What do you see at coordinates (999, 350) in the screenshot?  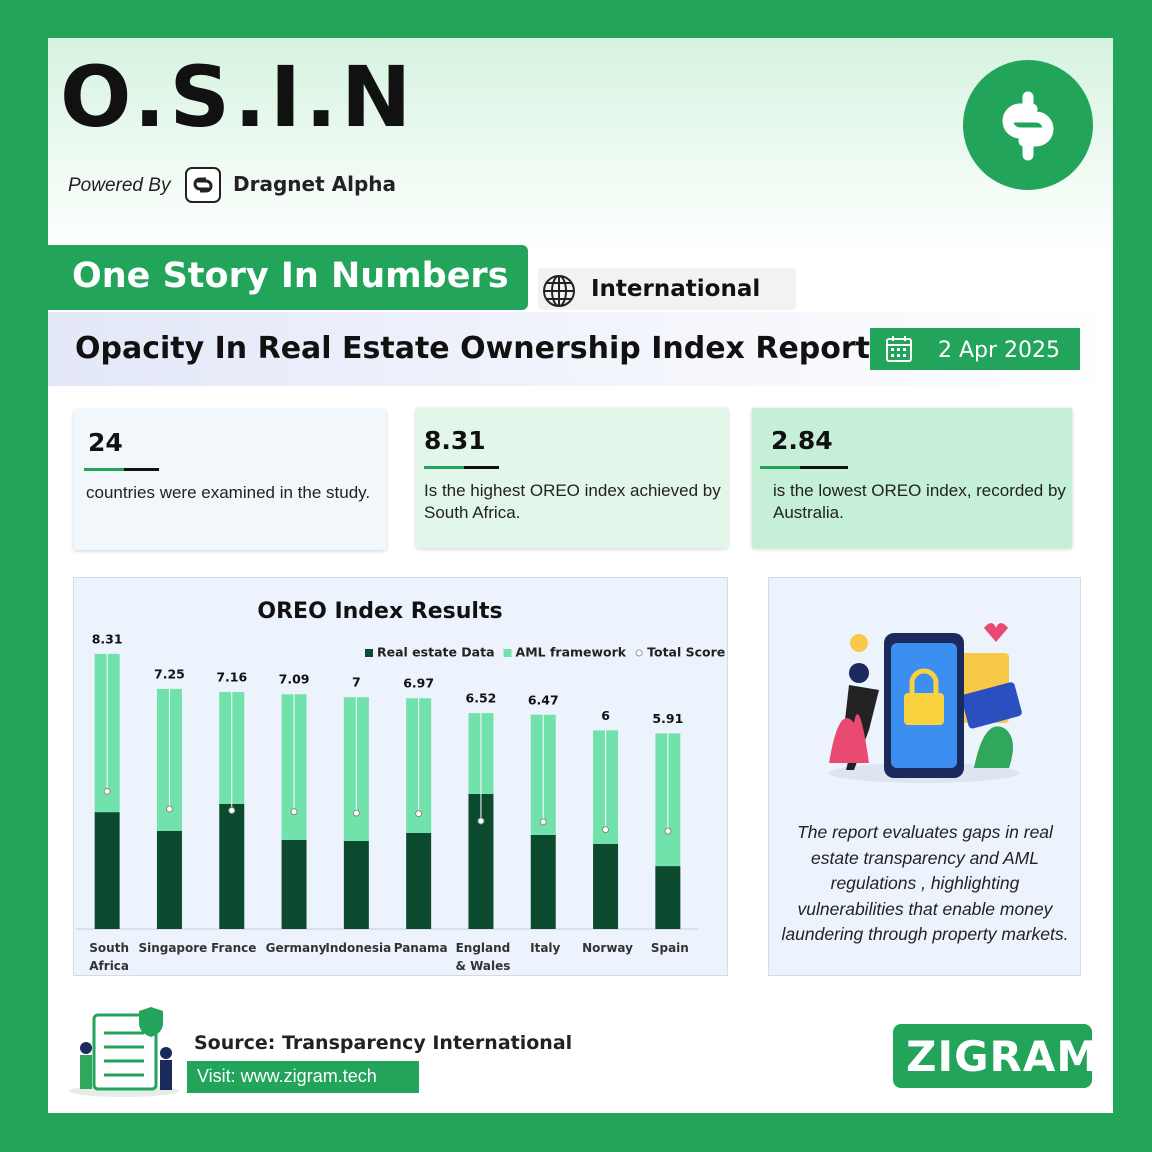 I see `date: 2 Apr 2025` at bounding box center [999, 350].